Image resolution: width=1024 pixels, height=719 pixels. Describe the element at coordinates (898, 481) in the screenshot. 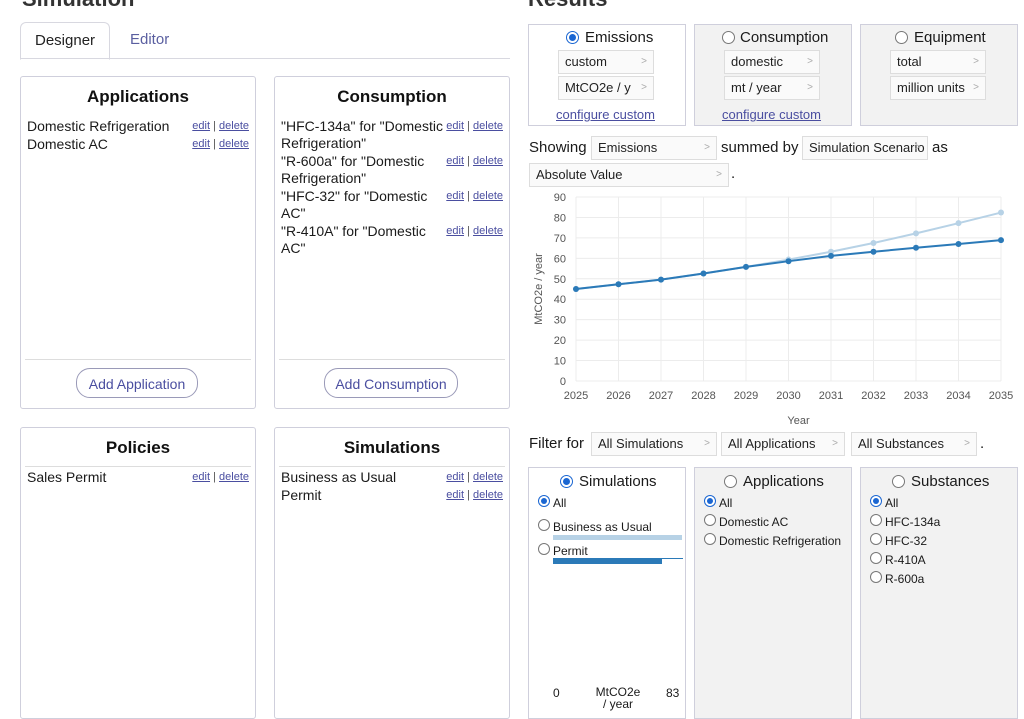

I see `substances-filter-radio` at that location.